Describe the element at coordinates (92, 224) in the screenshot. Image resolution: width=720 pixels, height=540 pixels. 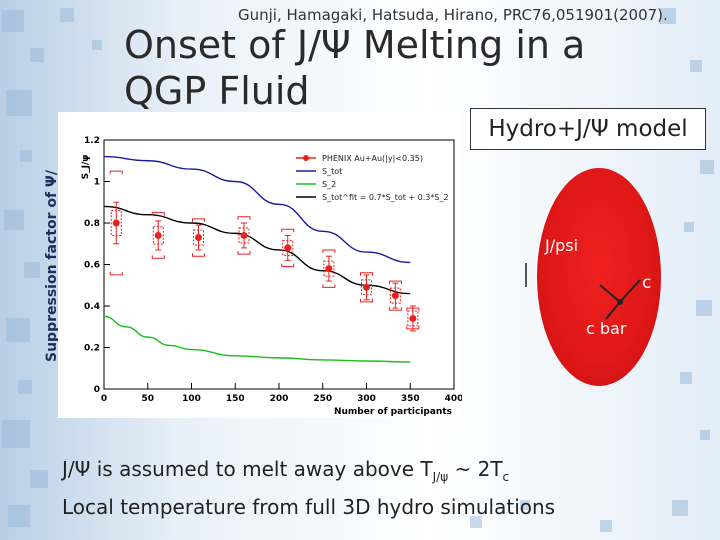
I see `y-tick-label: 0.8` at that location.